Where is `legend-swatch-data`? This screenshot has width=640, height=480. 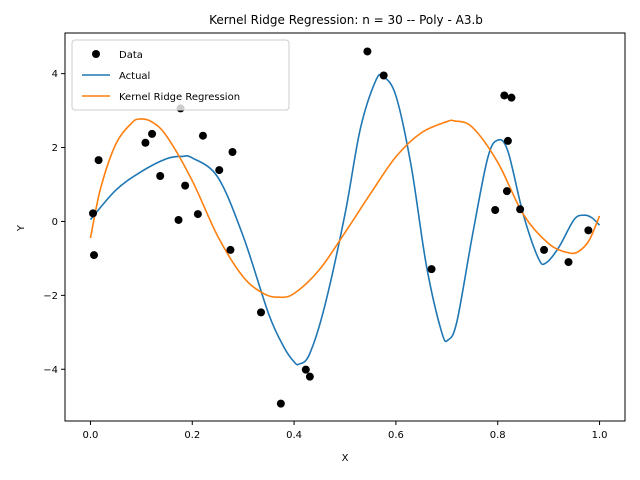
legend-swatch-data is located at coordinates (96, 54).